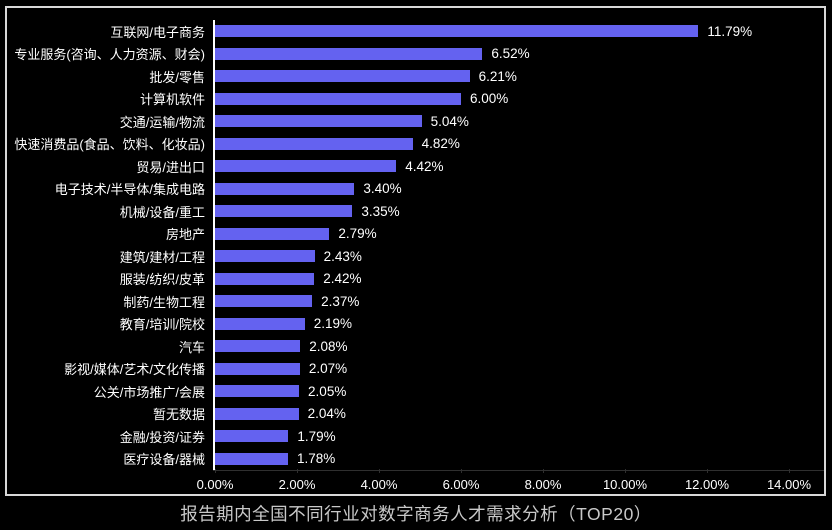 This screenshot has width=832, height=530. What do you see at coordinates (162, 437) in the screenshot?
I see `category-label: 金融/投资/证券` at bounding box center [162, 437].